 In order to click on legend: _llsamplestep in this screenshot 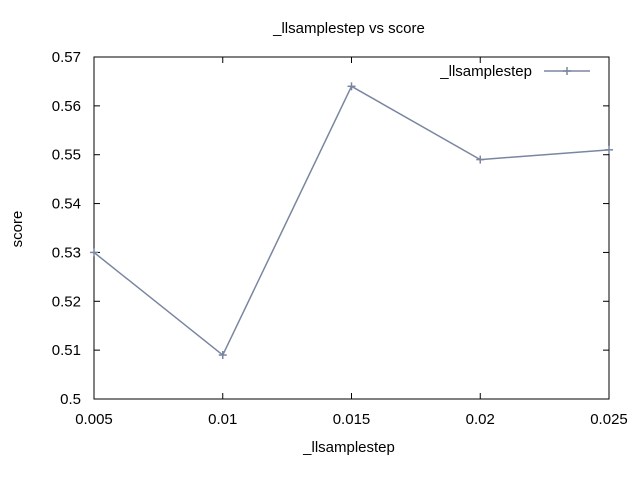, I will do `click(514, 71)`.